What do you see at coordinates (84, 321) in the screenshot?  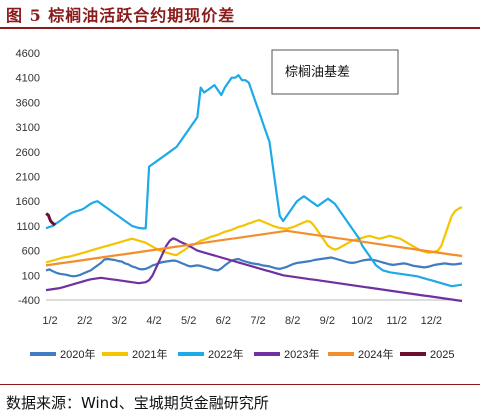 I see `x-tick-label: 2/2` at bounding box center [84, 321].